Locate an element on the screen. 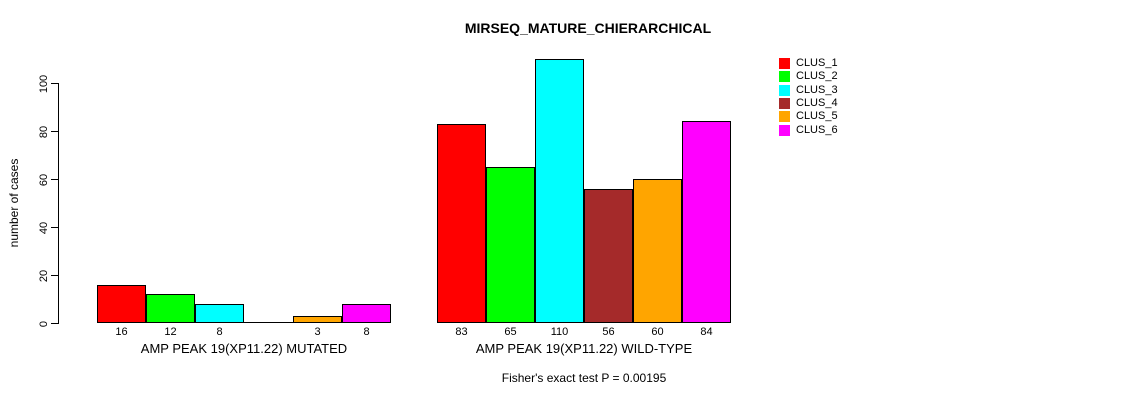  bar-value-label: 84 is located at coordinates (706, 332).